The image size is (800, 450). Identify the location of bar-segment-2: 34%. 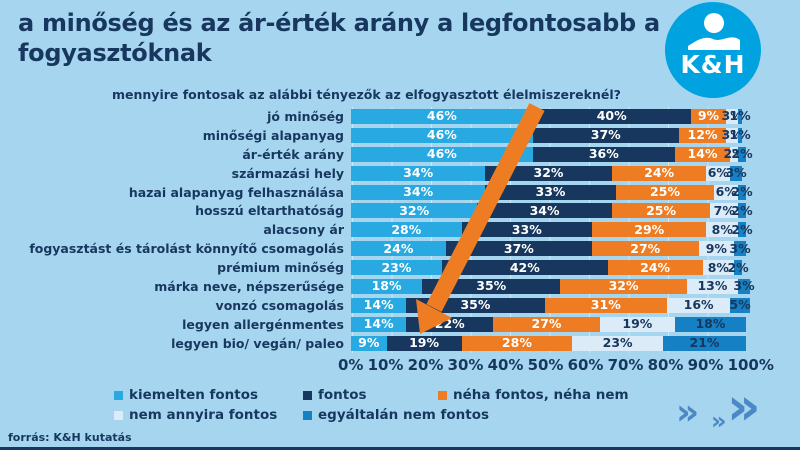
(544, 211).